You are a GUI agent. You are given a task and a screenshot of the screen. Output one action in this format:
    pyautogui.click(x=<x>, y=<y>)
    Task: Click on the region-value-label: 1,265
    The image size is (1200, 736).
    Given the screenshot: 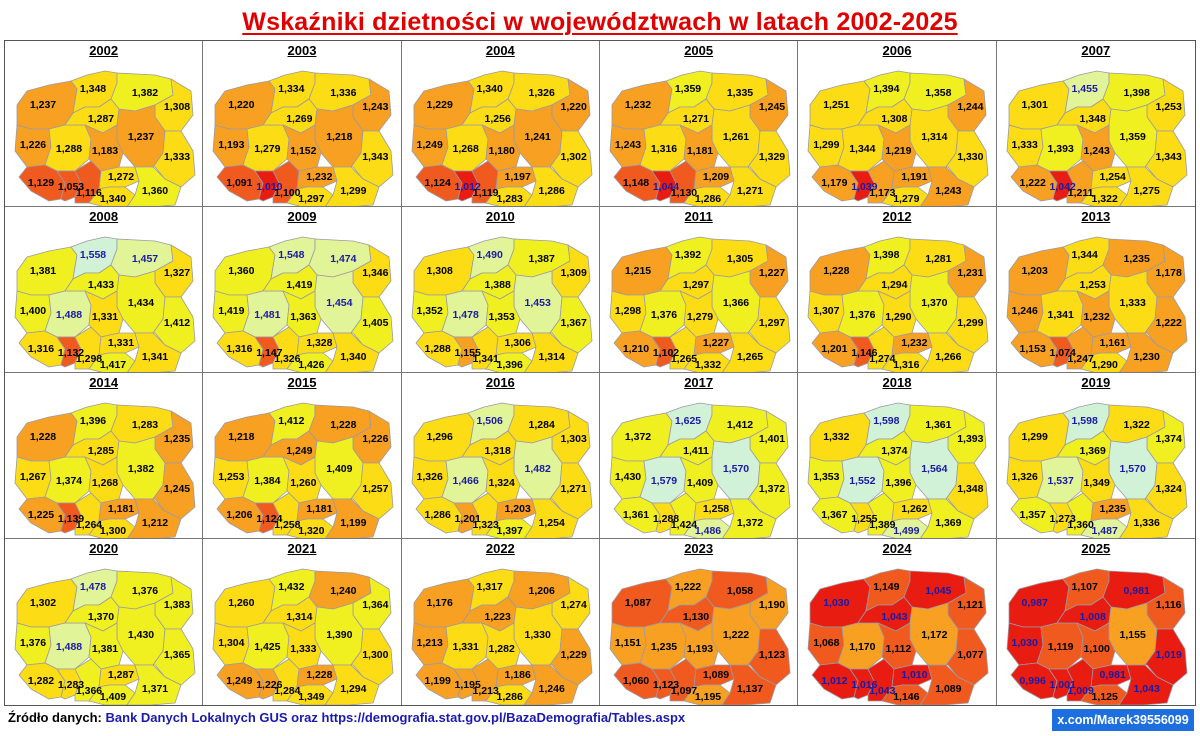 What is the action you would take?
    pyautogui.click(x=750, y=357)
    